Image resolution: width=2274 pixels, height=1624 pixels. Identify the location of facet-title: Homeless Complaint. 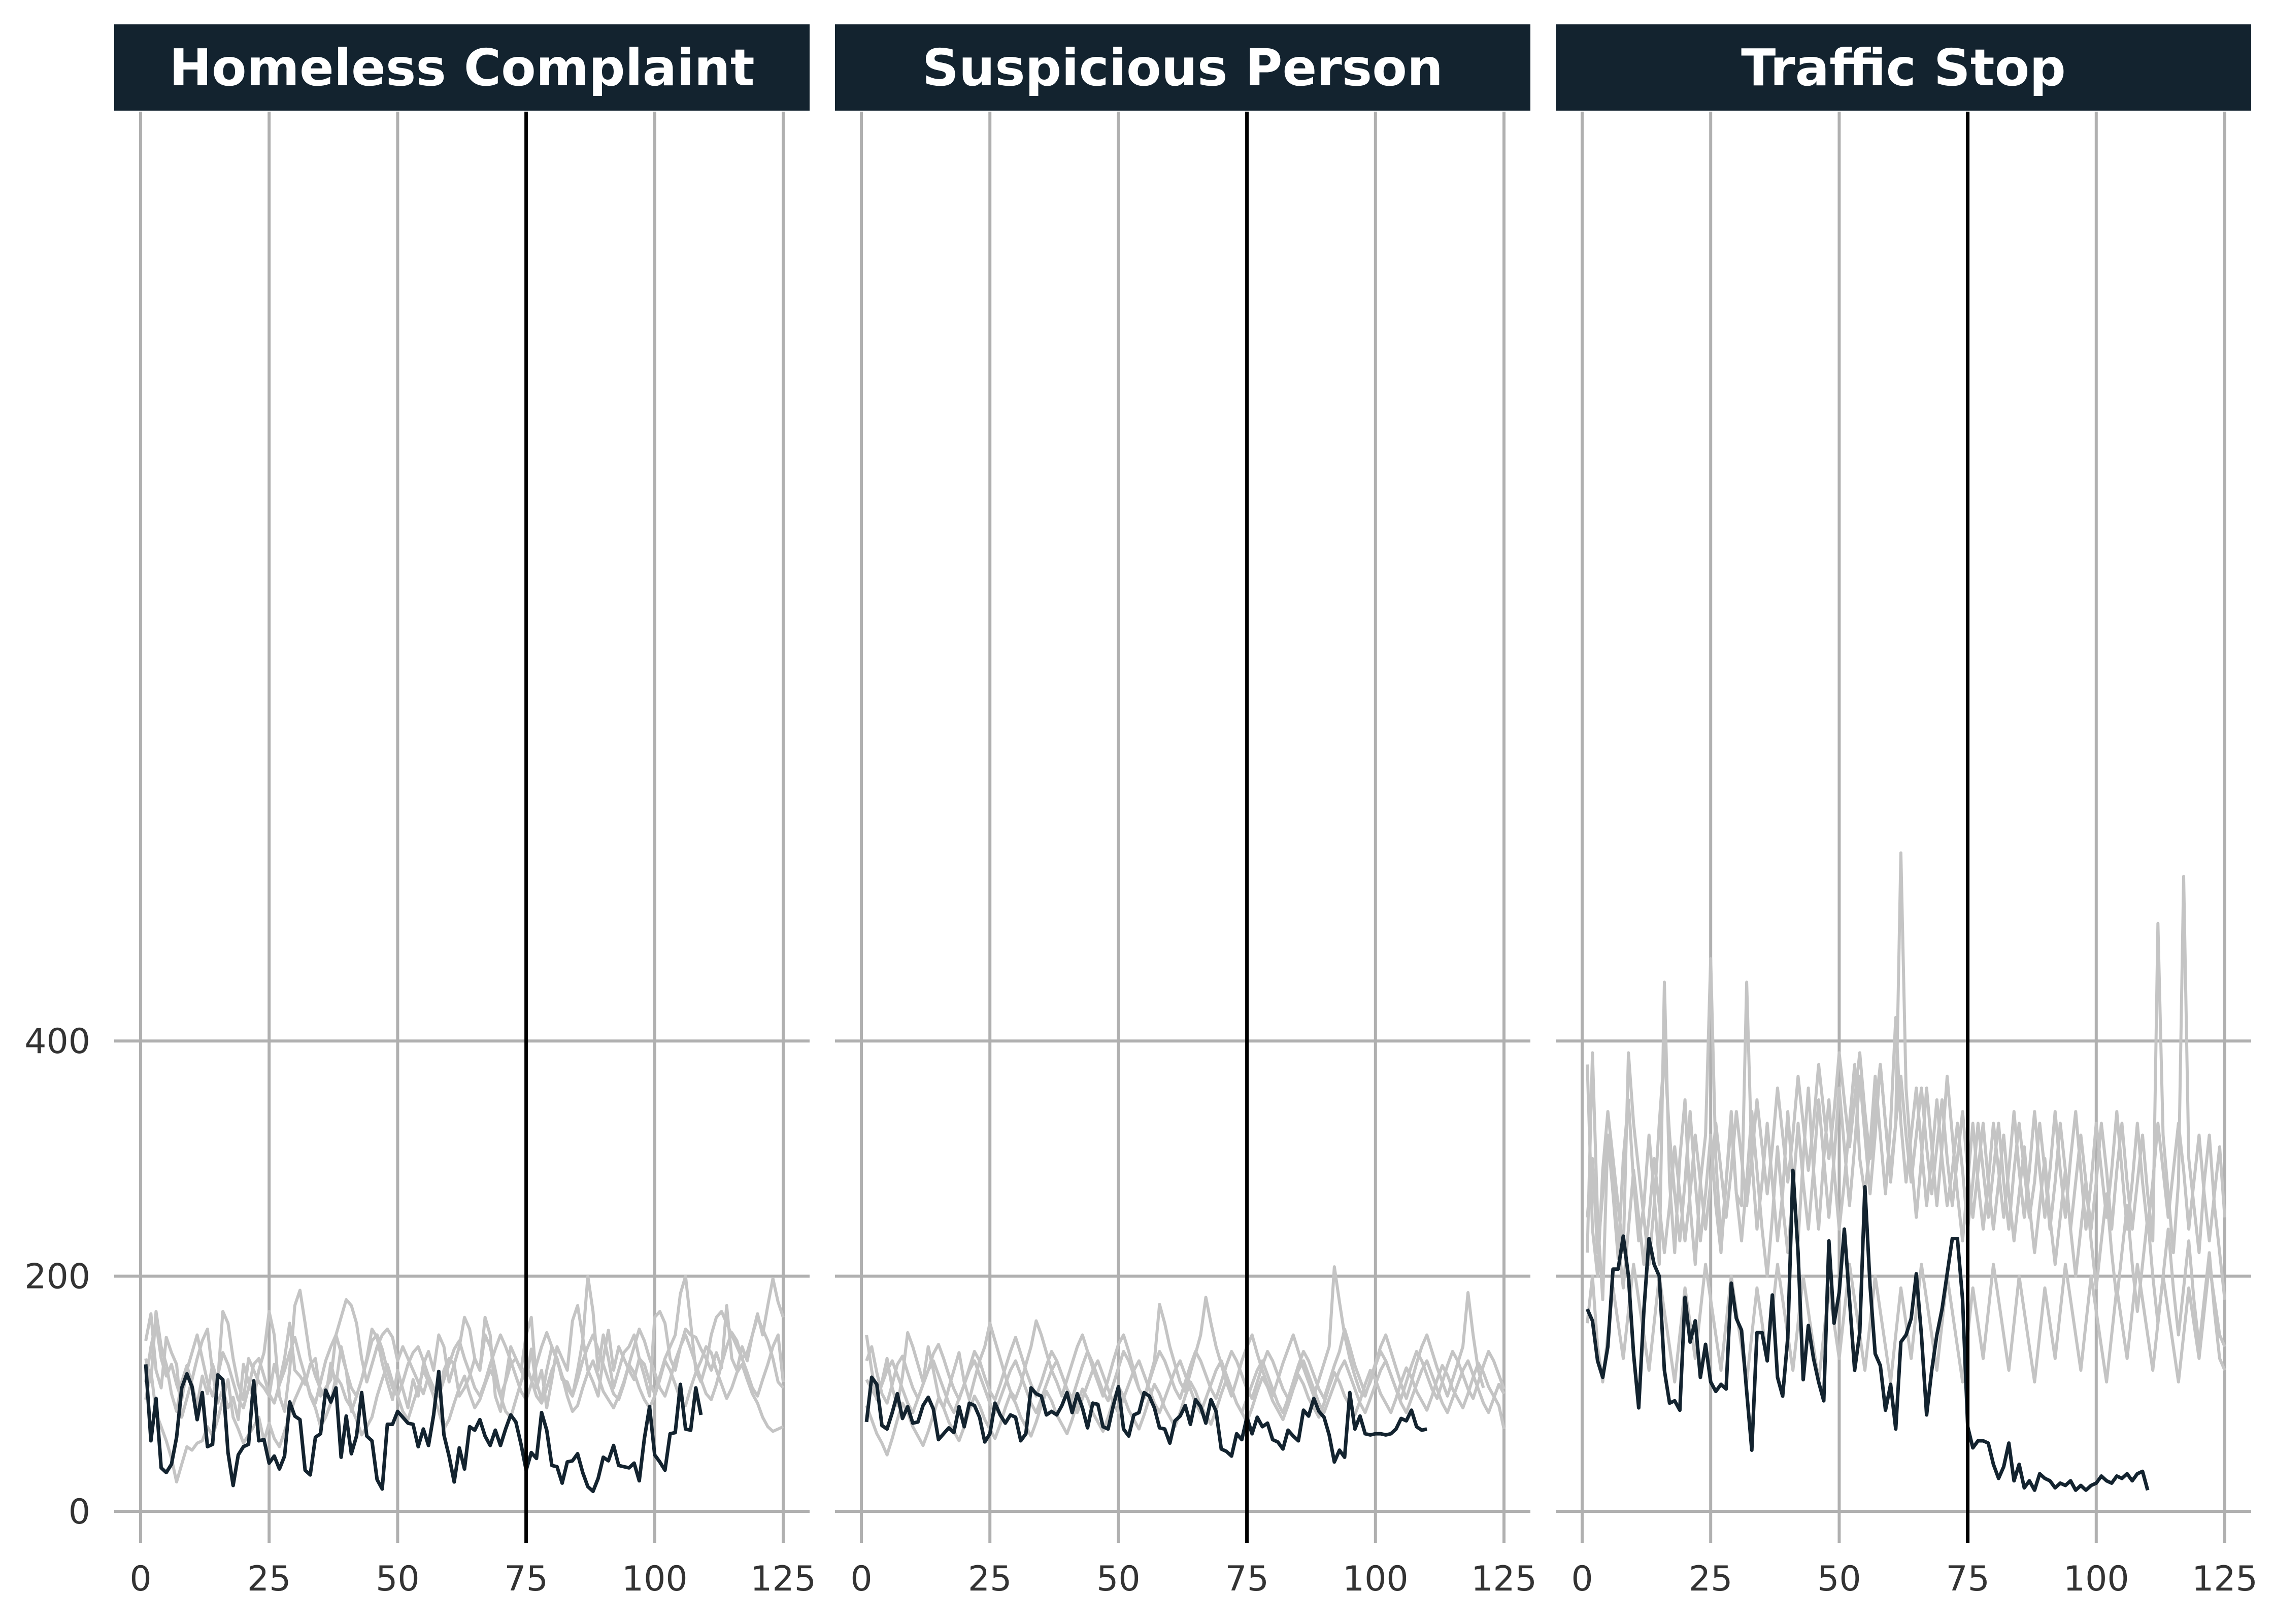
(461, 67).